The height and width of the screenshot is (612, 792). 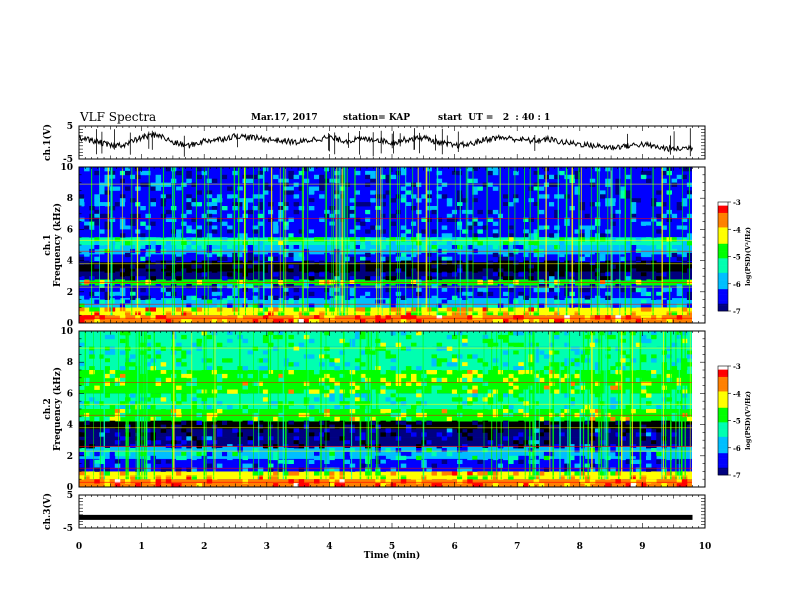 What do you see at coordinates (70, 426) in the screenshot?
I see `y-tick-label: 4` at bounding box center [70, 426].